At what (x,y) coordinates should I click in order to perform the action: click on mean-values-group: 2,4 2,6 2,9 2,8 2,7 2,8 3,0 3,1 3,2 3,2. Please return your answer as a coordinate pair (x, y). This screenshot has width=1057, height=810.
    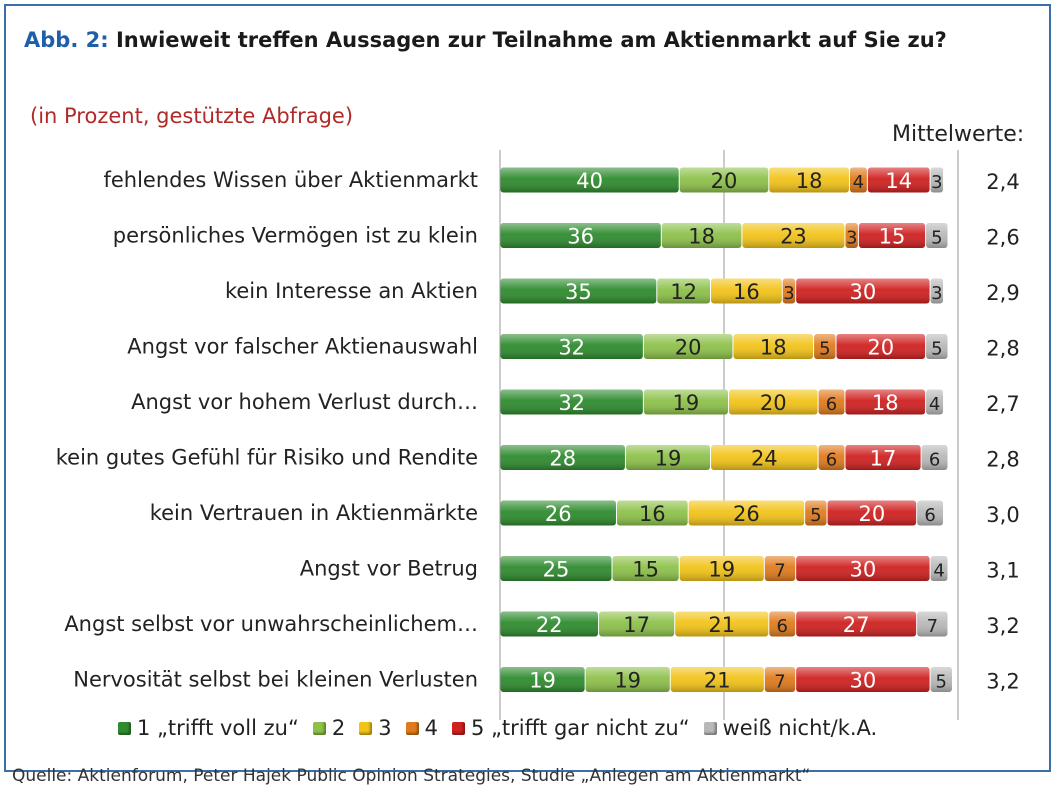
    Looking at the image, I should click on (1002, 432).